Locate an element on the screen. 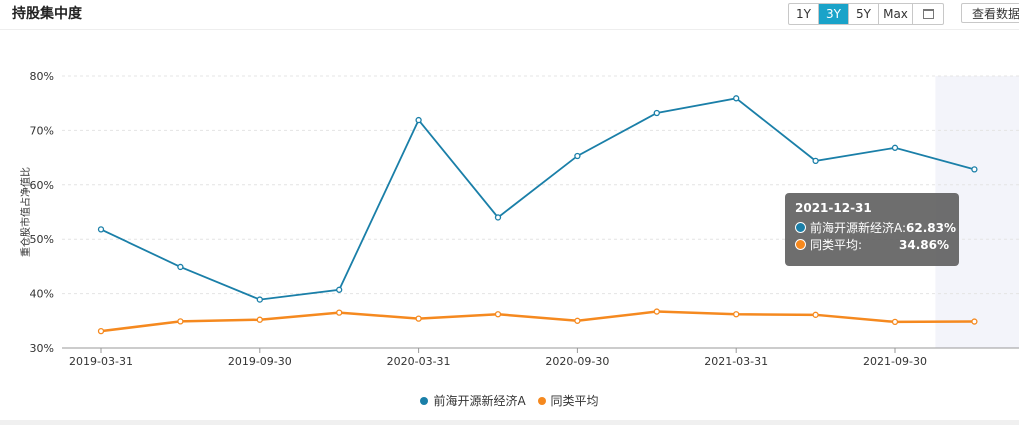 The height and width of the screenshot is (425, 1019). y-tick-label: 30% is located at coordinates (42, 348).